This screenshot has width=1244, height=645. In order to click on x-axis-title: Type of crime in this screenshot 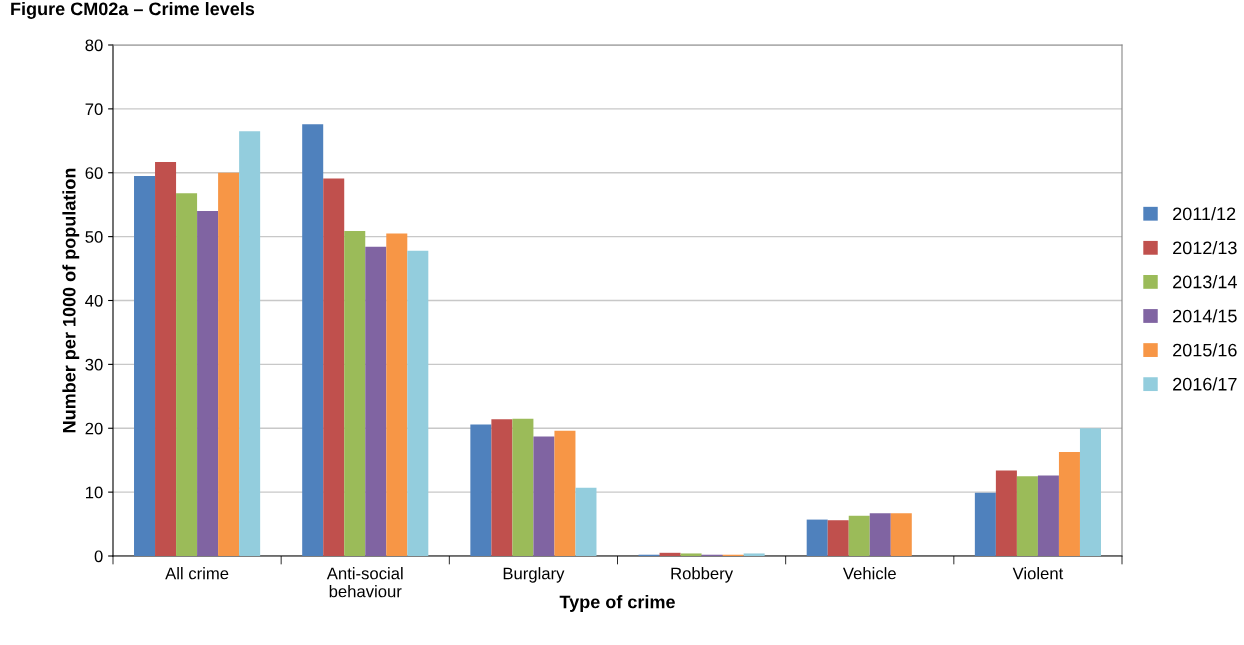, I will do `click(617, 603)`.